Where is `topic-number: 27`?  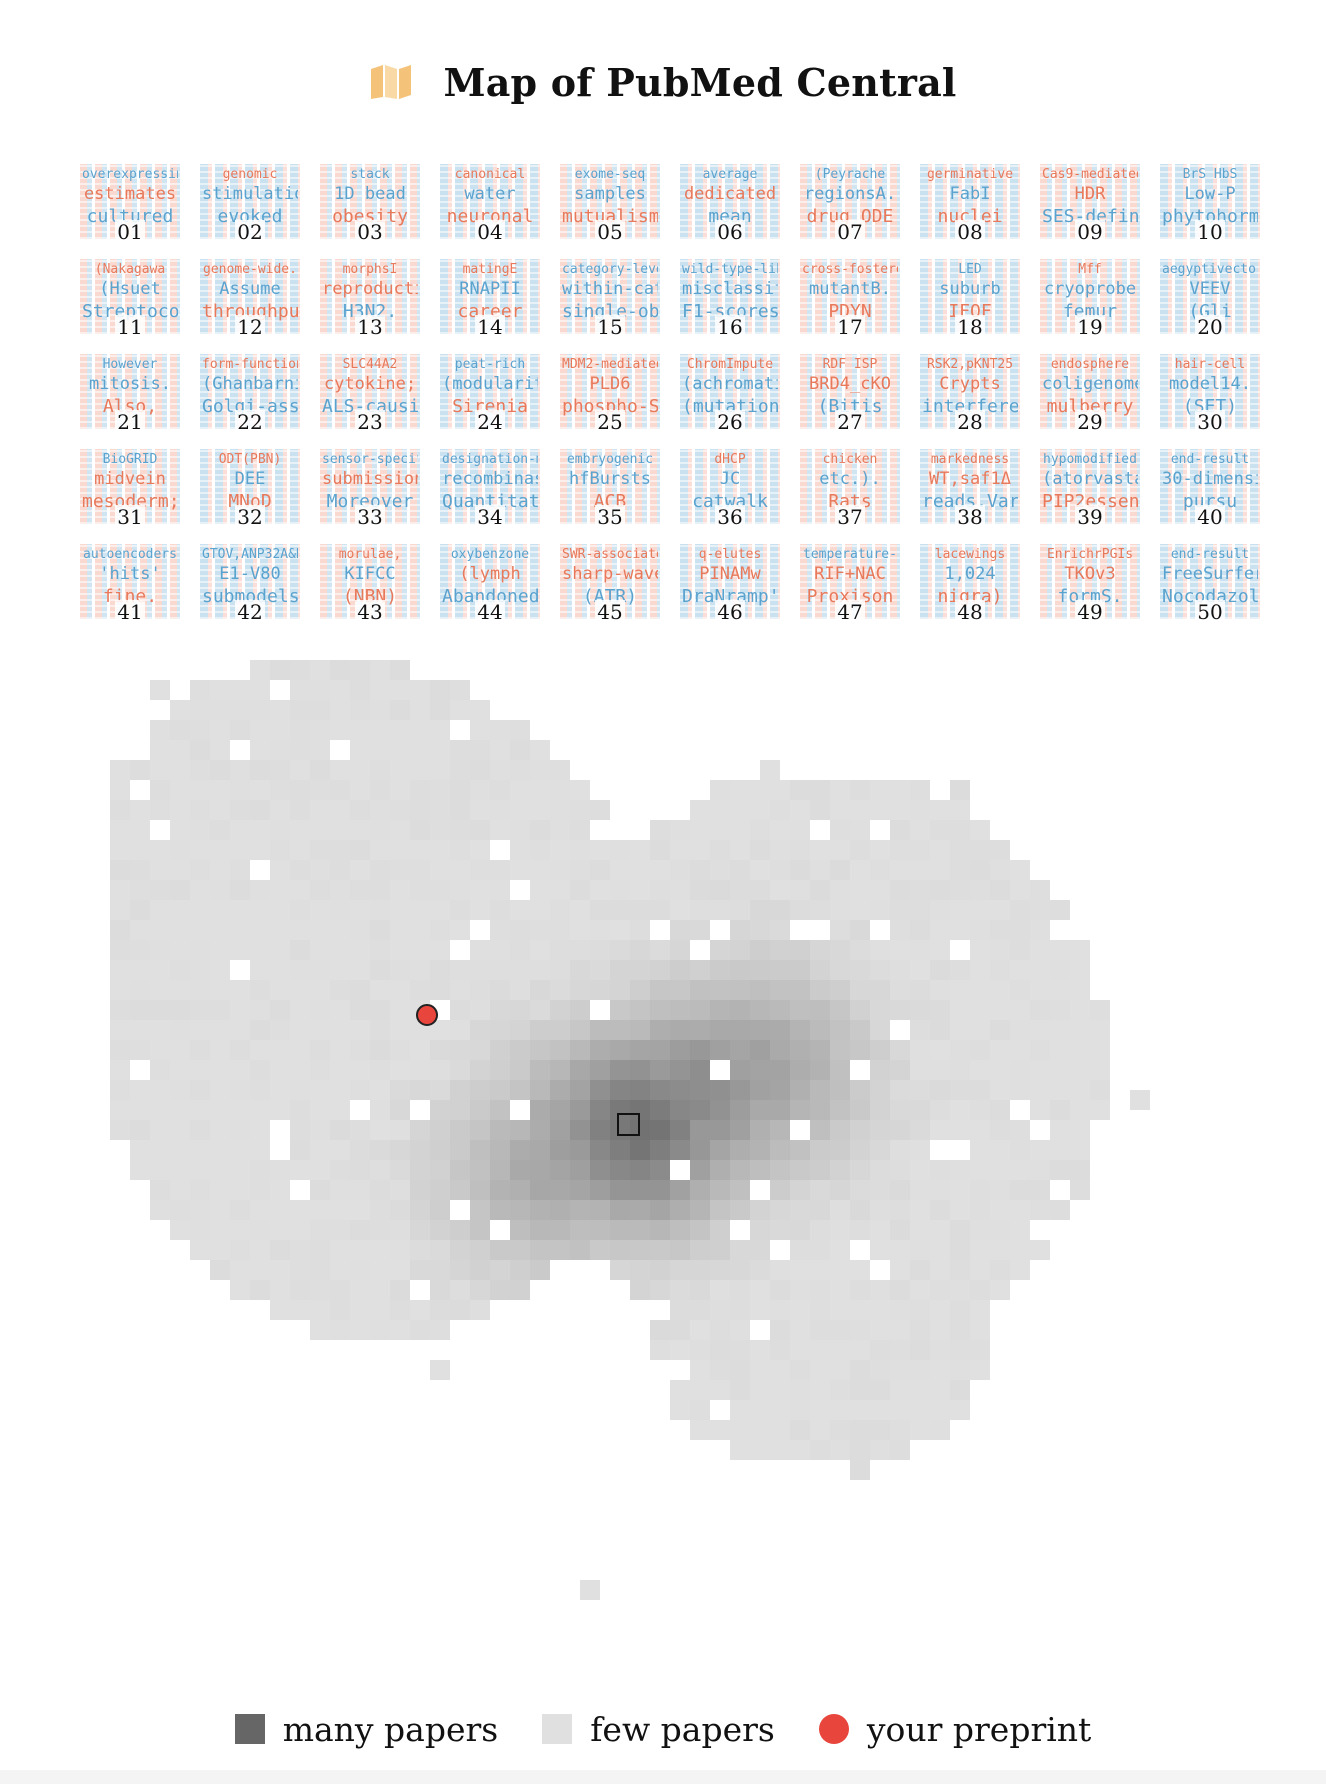
topic-number: 27 is located at coordinates (850, 422).